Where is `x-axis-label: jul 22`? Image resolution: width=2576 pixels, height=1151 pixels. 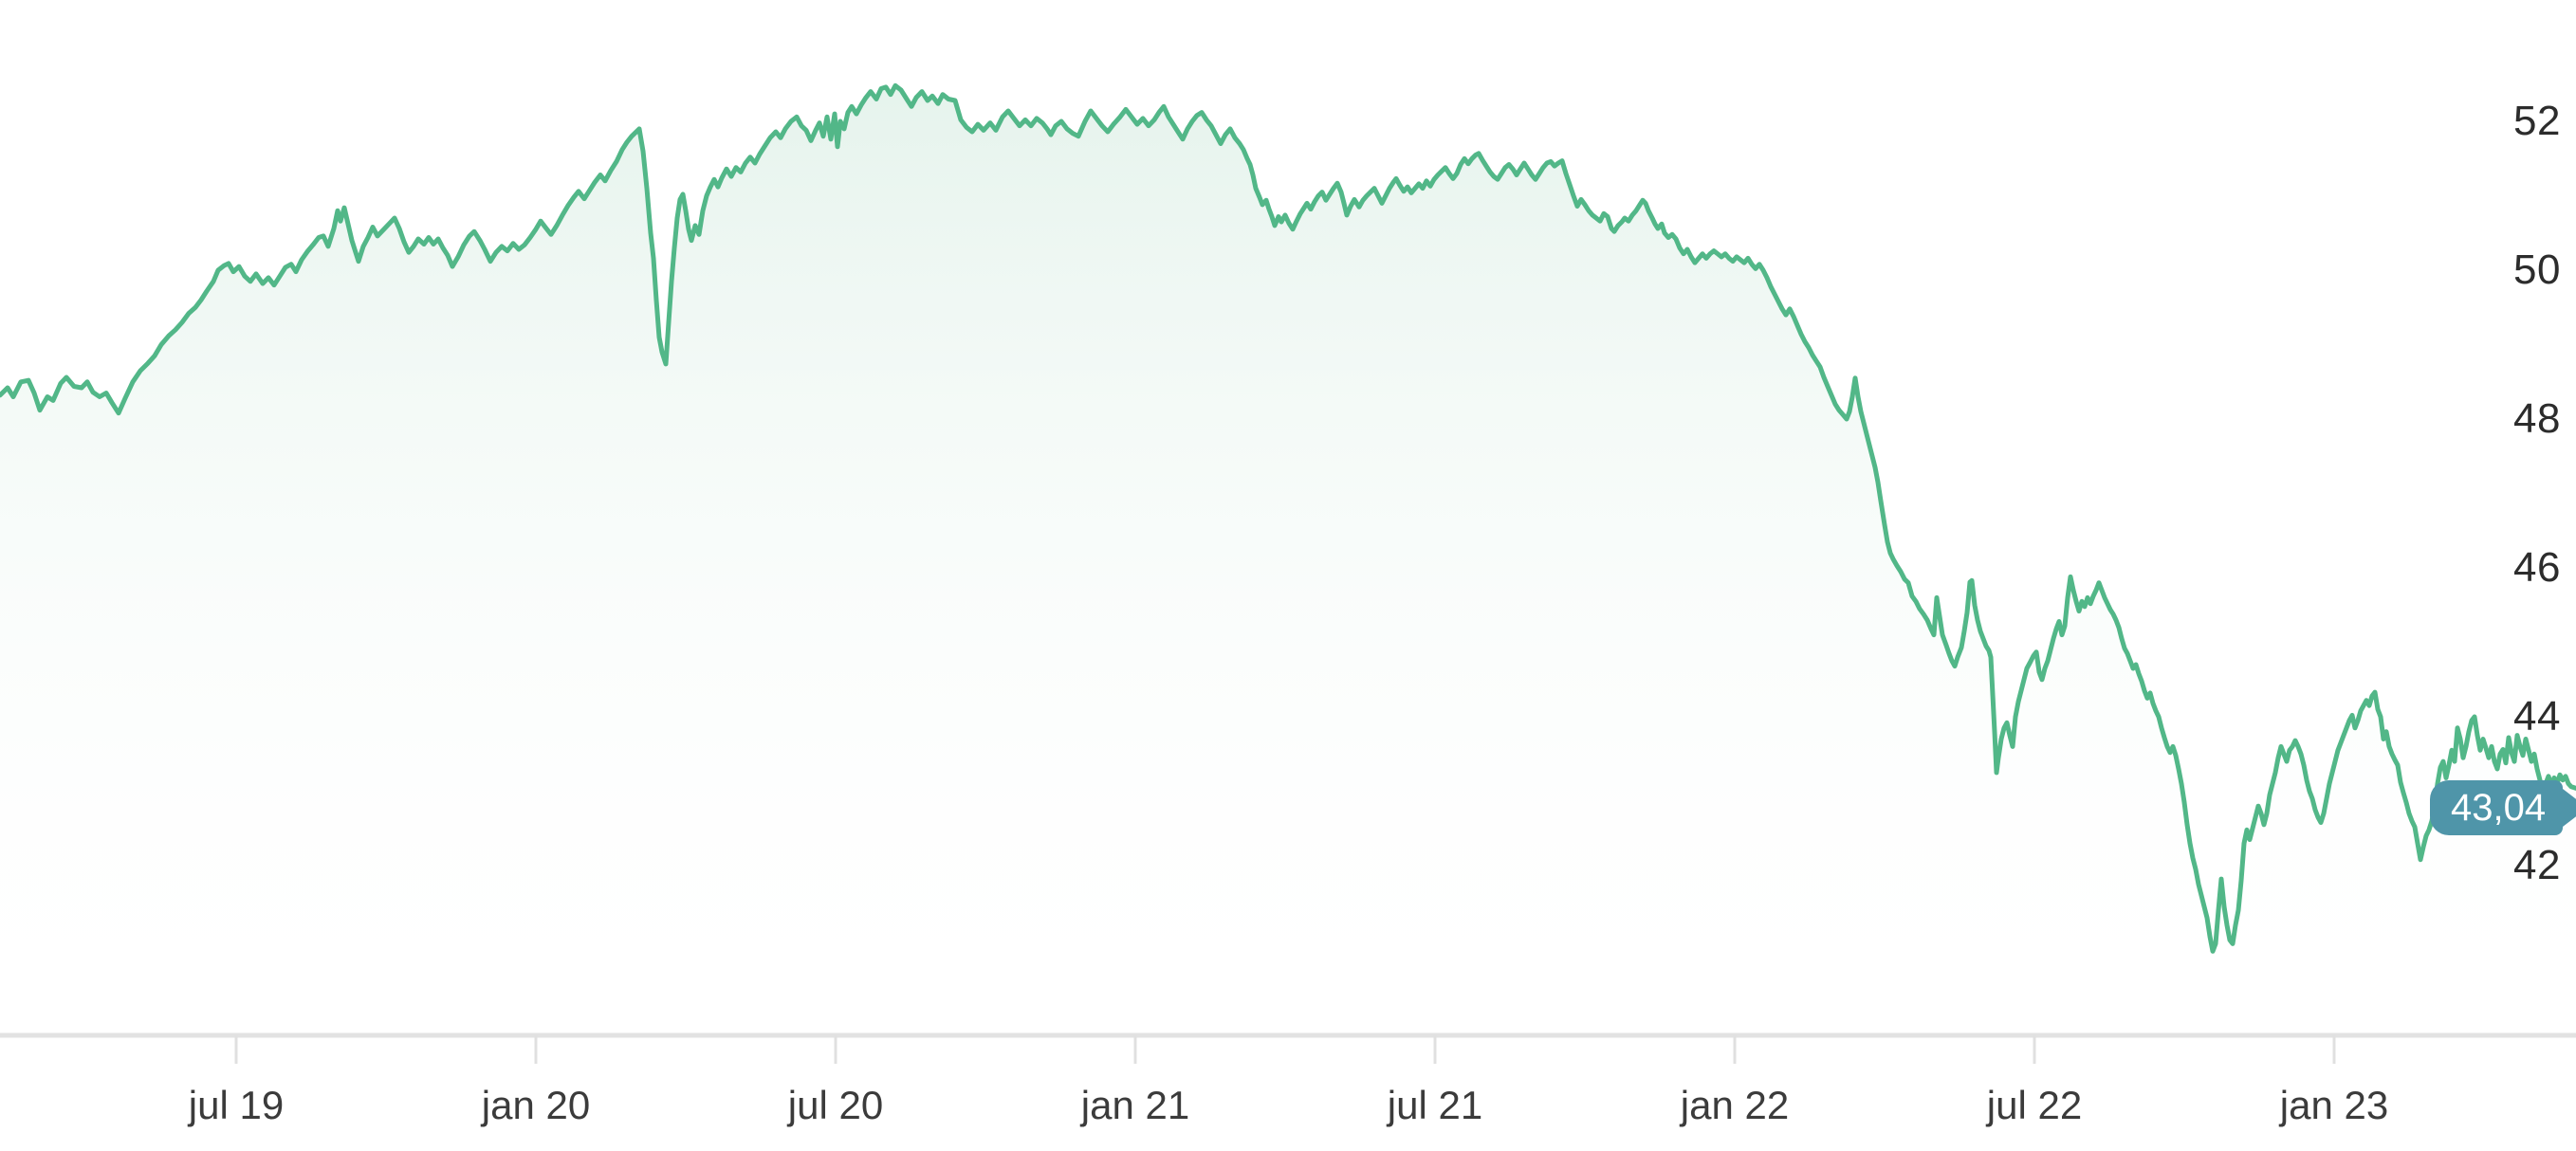
x-axis-label: jul 22 is located at coordinates (2034, 1105).